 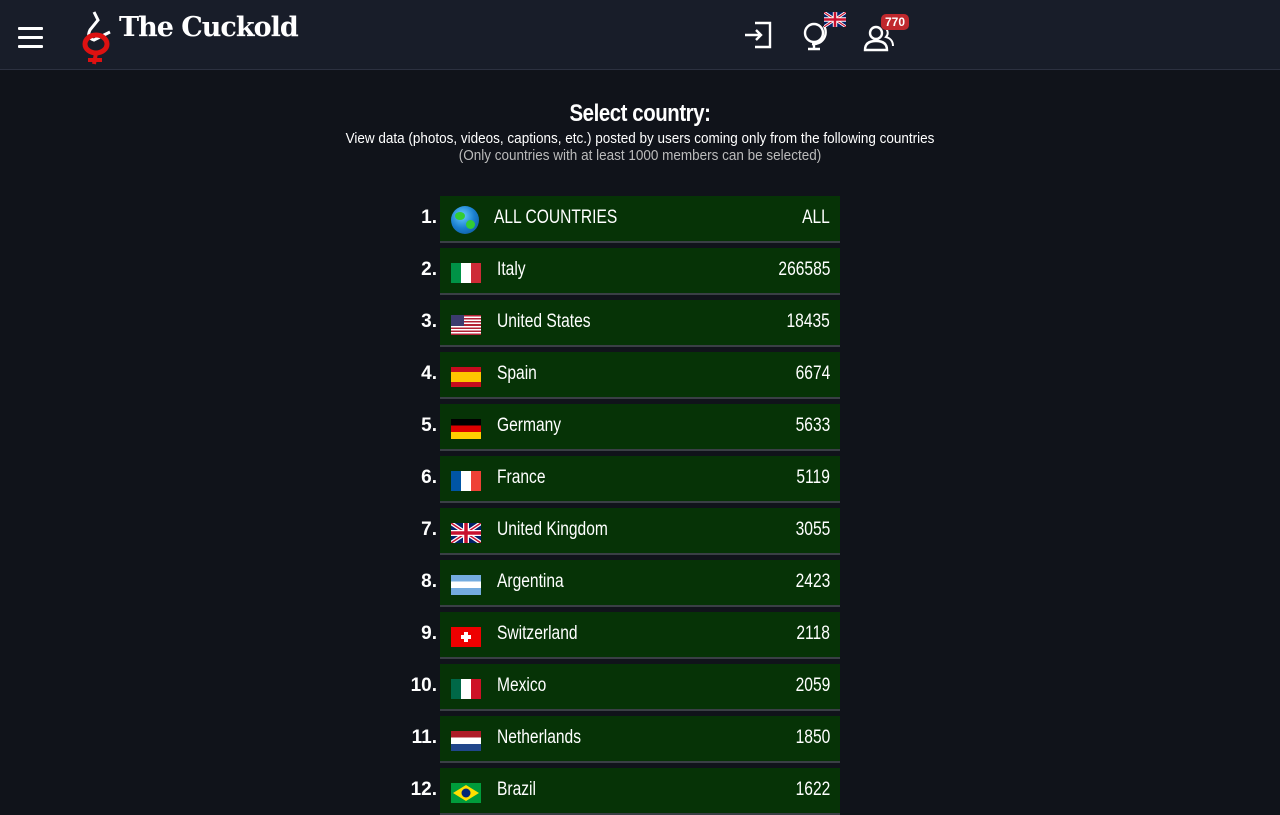 What do you see at coordinates (429, 373) in the screenshot?
I see `country-rank: 4.` at bounding box center [429, 373].